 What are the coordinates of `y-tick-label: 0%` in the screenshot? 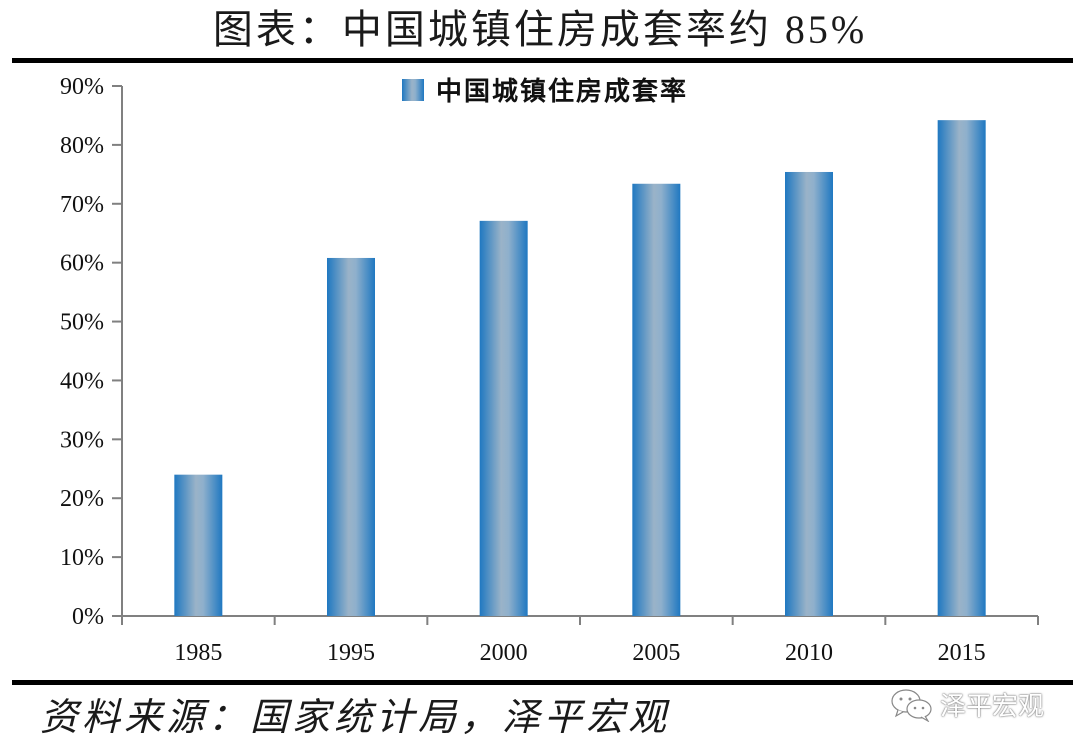 It's located at (88, 617).